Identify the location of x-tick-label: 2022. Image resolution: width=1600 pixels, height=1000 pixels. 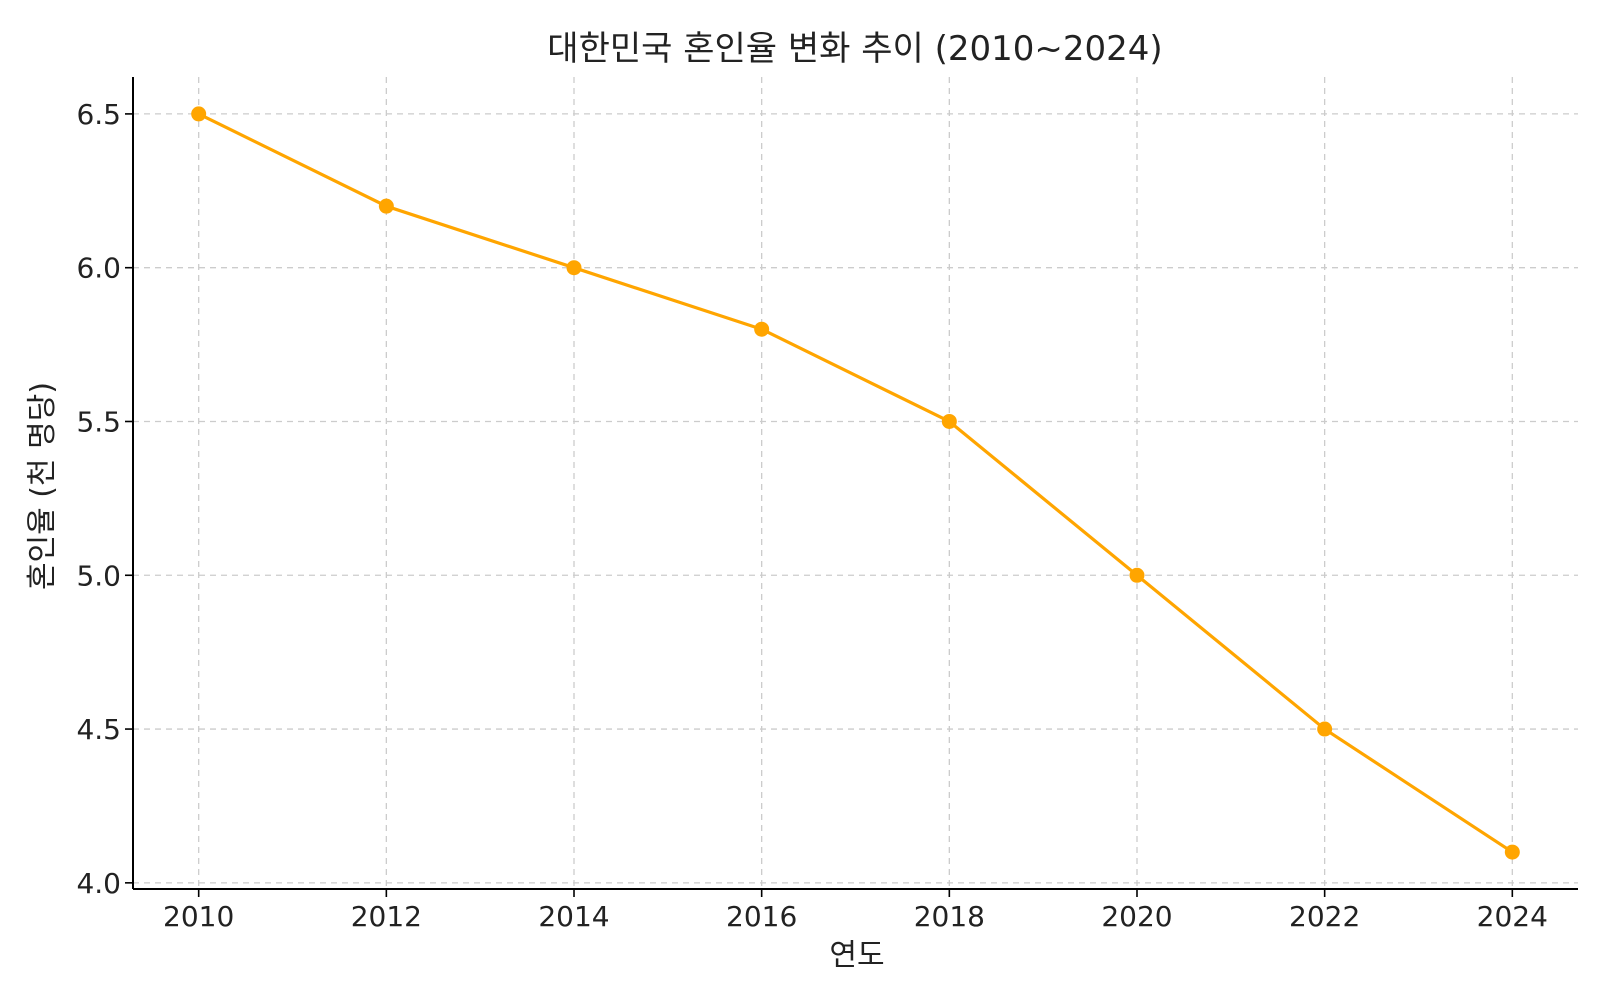
(1324, 916).